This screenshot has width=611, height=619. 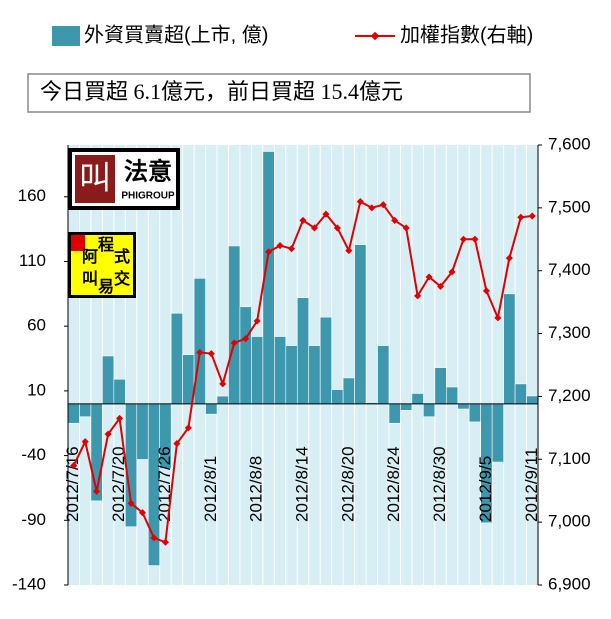 What do you see at coordinates (569, 269) in the screenshot?
I see `y2-tick-label: 7,400` at bounding box center [569, 269].